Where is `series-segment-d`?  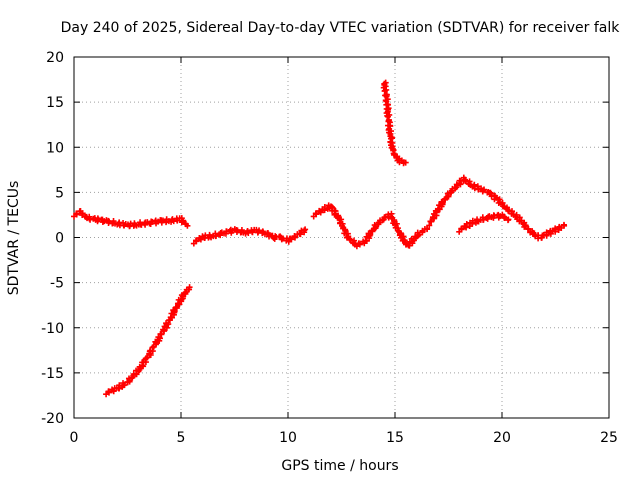
series-segment-d is located at coordinates (370, 226).